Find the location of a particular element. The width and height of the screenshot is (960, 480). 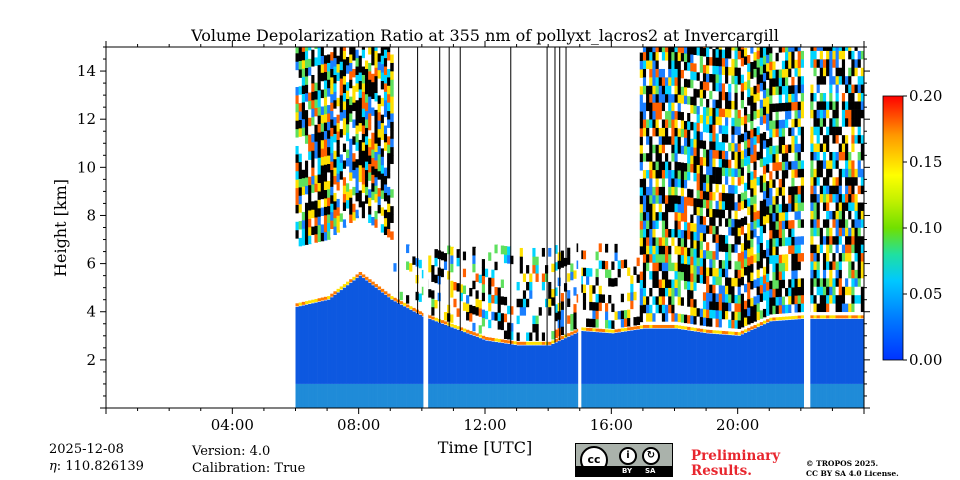

cloud-edge-cell is located at coordinates (774, 319).